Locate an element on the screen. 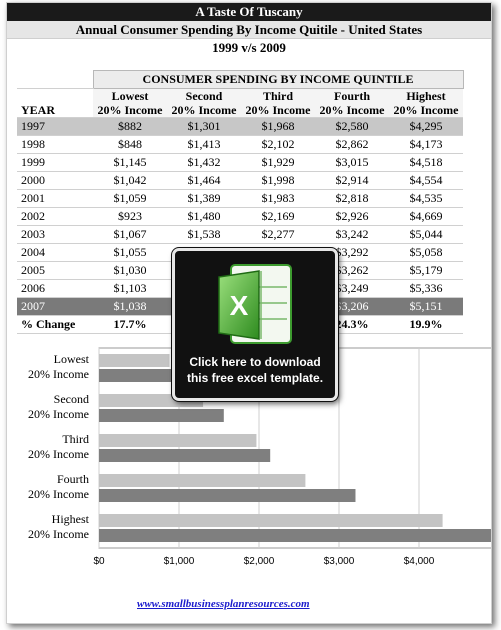 The height and width of the screenshot is (630, 501). table-row: 1998 $848 $1,413 $2,102 $2,862 $4,173 is located at coordinates (240, 144).